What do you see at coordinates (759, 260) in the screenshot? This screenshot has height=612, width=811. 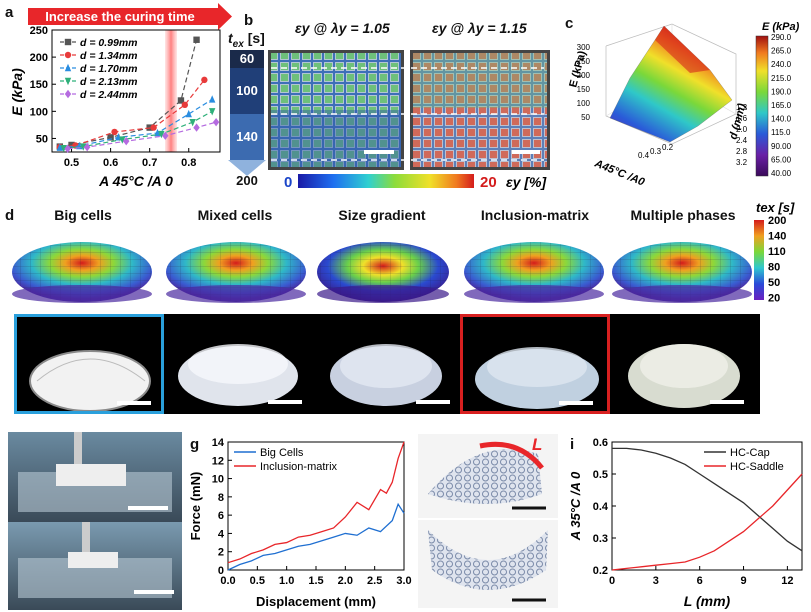 I see `cbar-d` at bounding box center [759, 260].